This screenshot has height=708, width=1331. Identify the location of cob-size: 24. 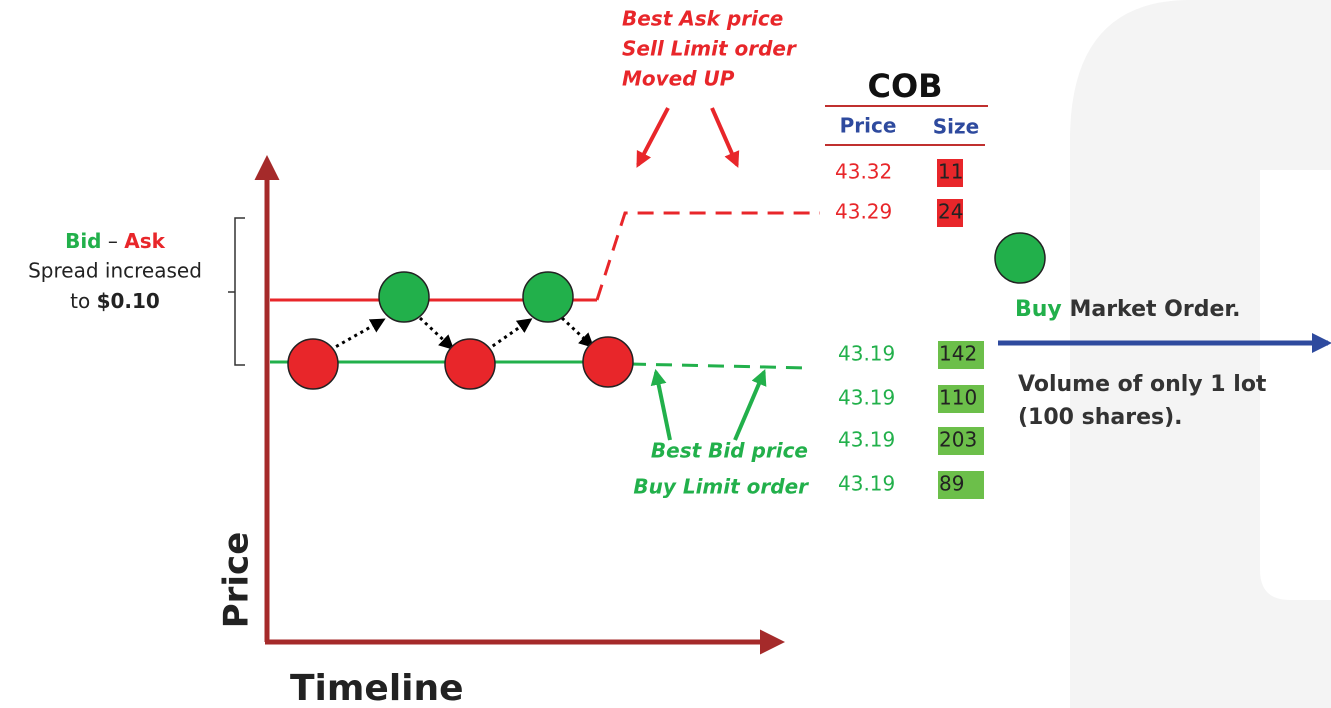
(950, 212).